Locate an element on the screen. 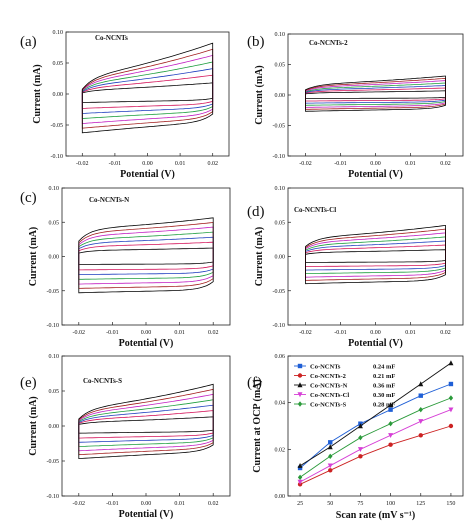 The height and width of the screenshot is (528, 474). legend-name: Co-NCNTs-Cl is located at coordinates (329, 395).